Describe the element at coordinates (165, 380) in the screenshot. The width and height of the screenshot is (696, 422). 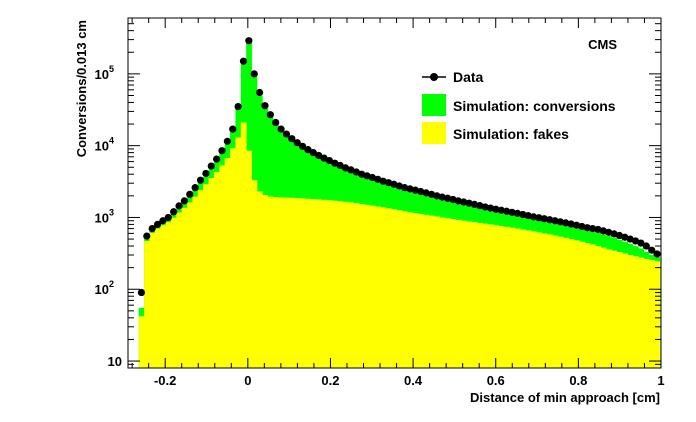
I see `x-tick-label: -0.2` at that location.